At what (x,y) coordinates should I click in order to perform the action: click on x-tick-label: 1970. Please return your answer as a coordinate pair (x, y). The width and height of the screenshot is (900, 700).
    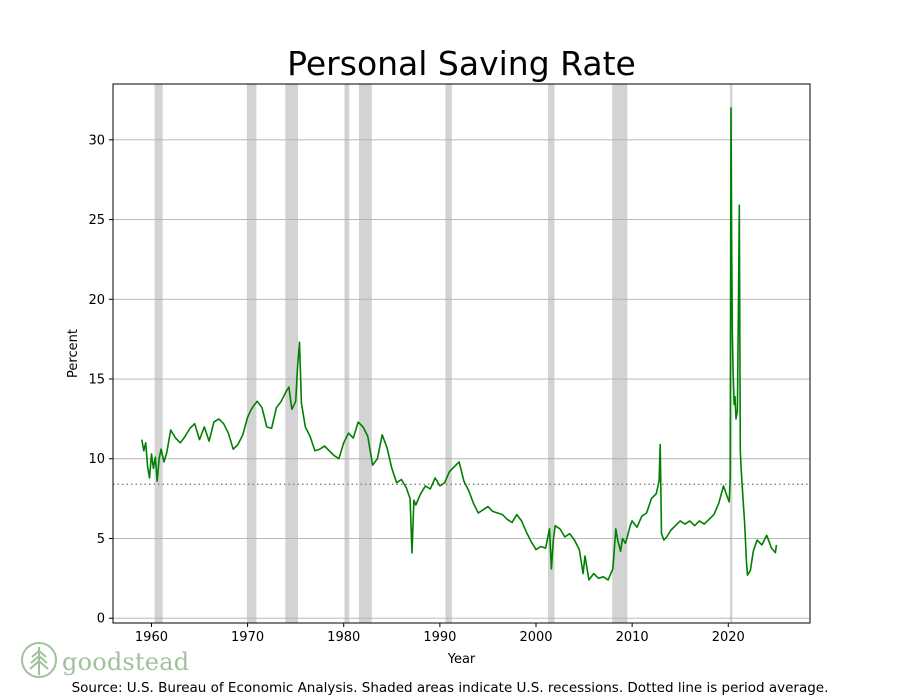
    Looking at the image, I should click on (247, 637).